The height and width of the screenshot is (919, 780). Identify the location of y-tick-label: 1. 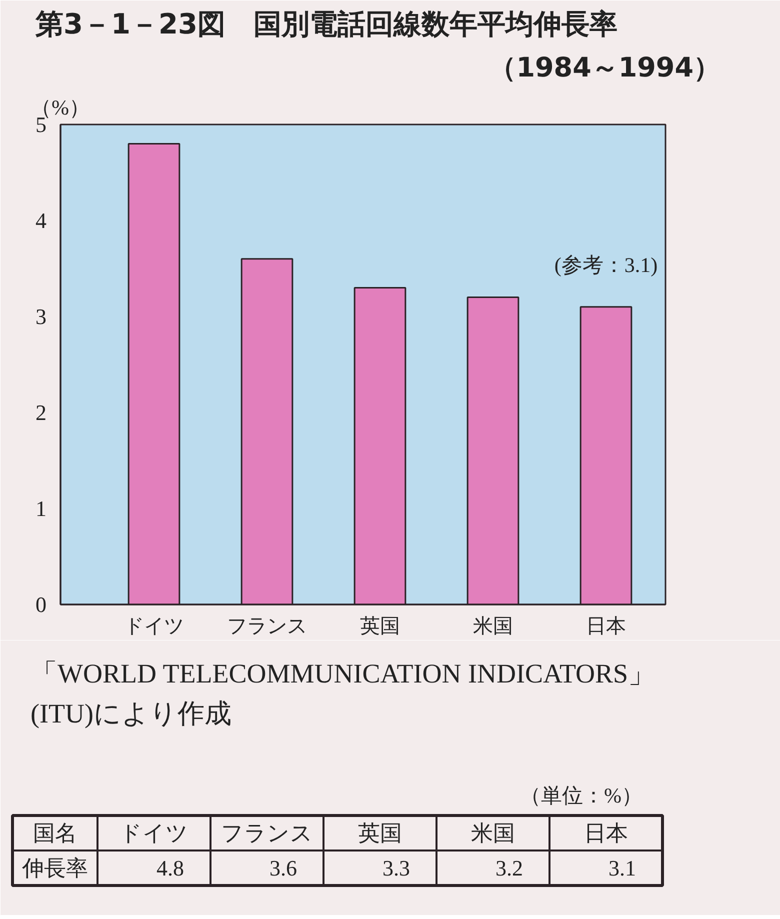
(41, 508).